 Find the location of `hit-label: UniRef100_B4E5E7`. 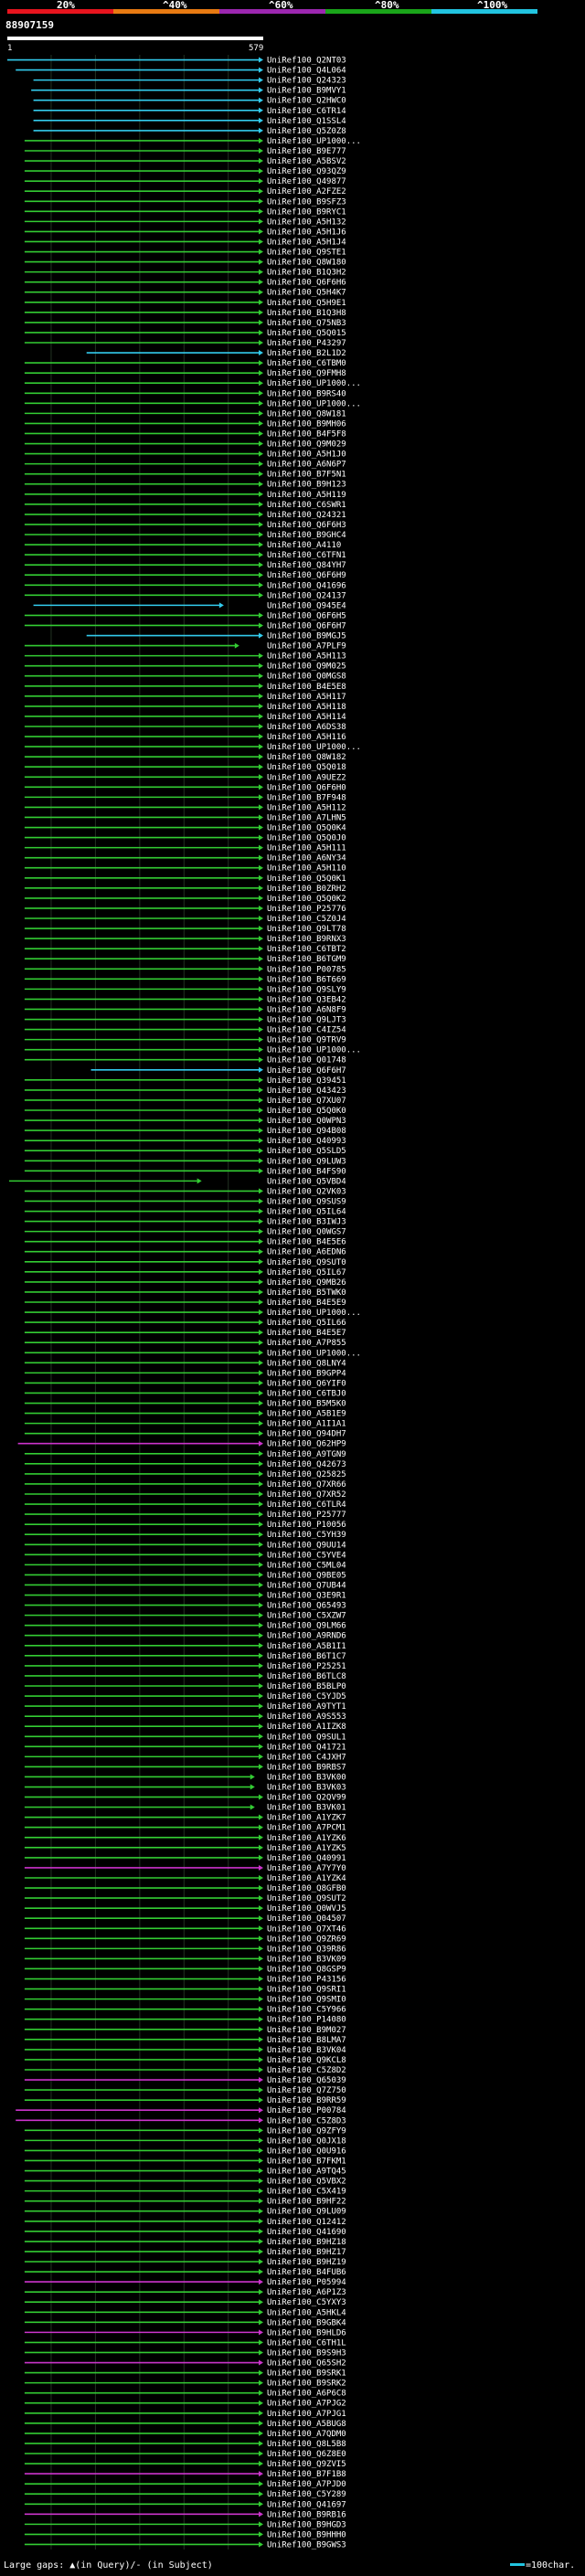

hit-label: UniRef100_B4E5E7 is located at coordinates (307, 1333).